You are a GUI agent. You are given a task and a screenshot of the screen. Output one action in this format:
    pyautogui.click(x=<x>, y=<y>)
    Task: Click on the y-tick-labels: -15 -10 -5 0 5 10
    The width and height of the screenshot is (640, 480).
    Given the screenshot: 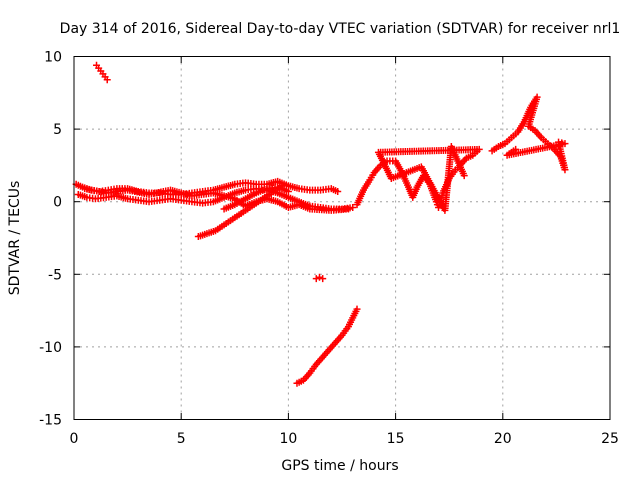 What is the action you would take?
    pyautogui.click(x=50, y=239)
    